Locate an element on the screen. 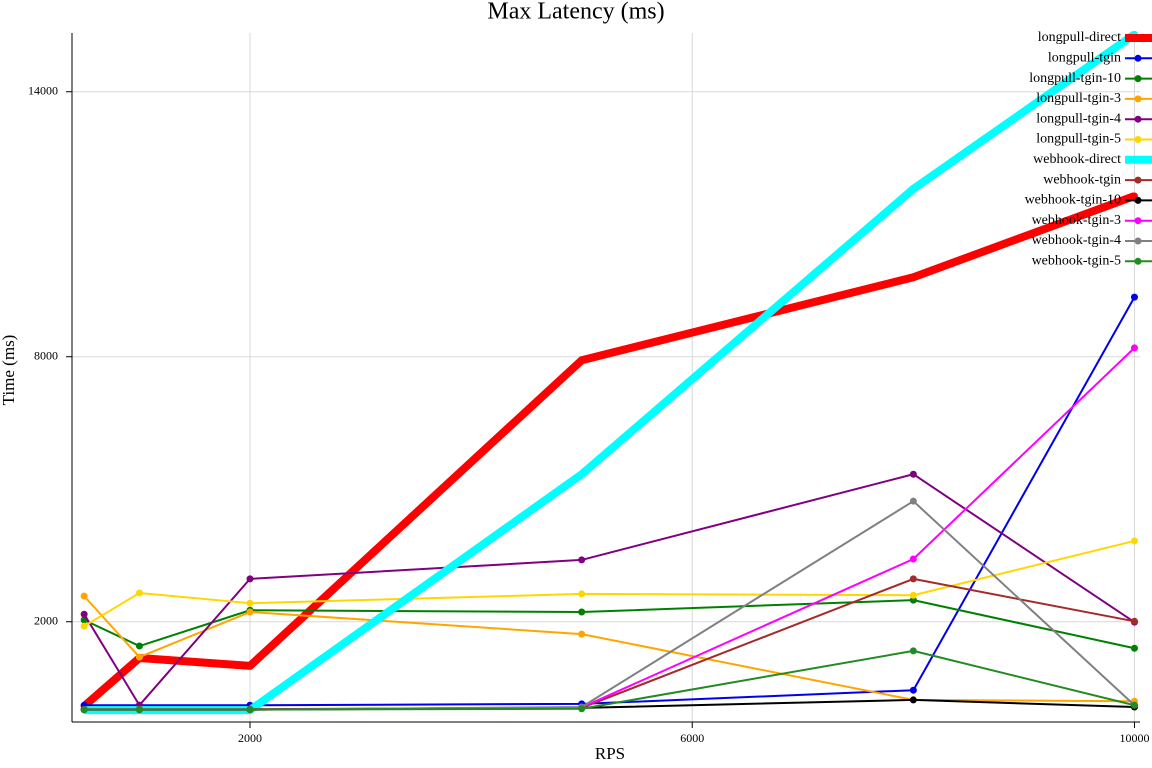  legend-label: webhook-tgin-4 is located at coordinates (1076, 240).